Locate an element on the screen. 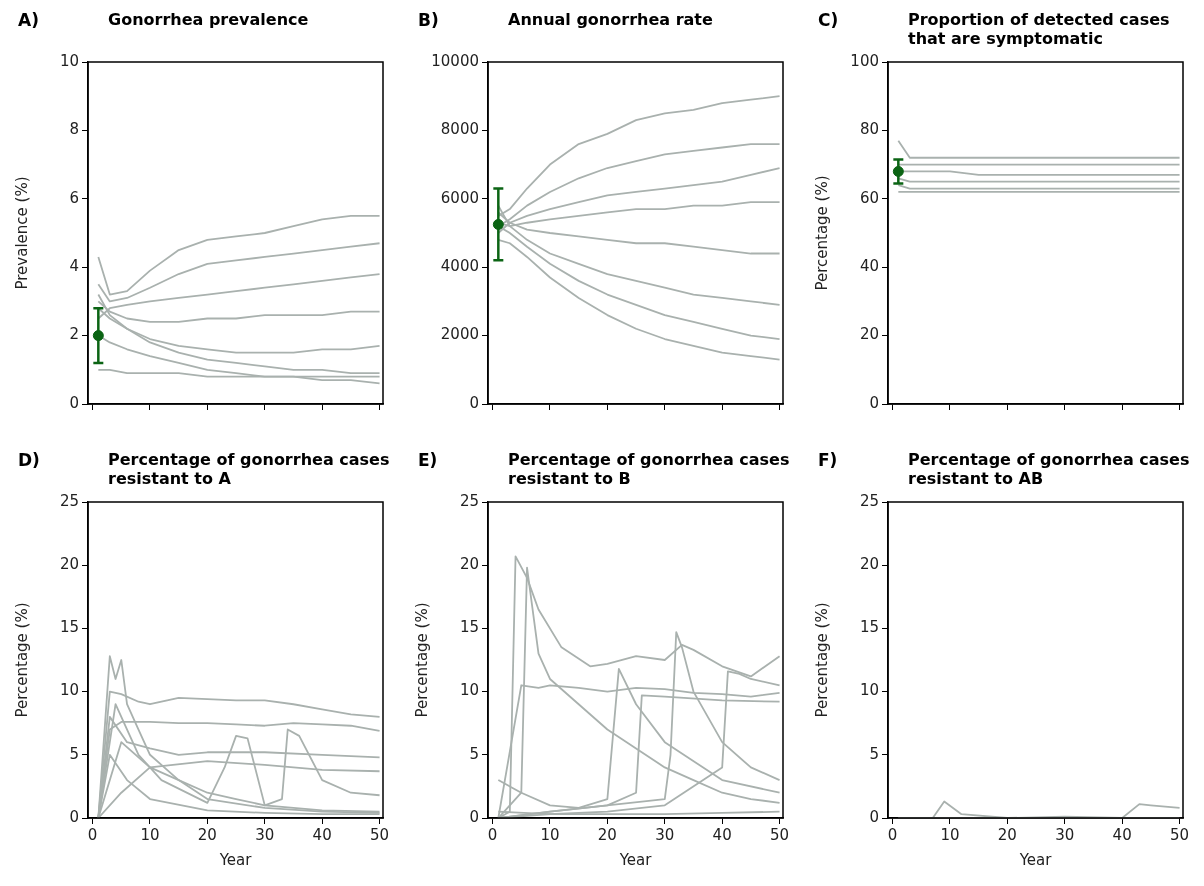  chart-title: Annual gonorrhea rate is located at coordinates (611, 19).